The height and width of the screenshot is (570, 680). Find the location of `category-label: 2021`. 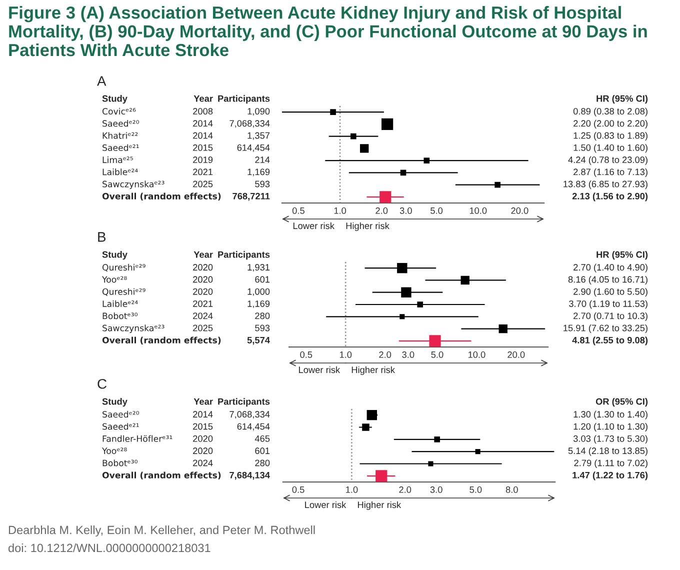

category-label: 2021 is located at coordinates (203, 303).